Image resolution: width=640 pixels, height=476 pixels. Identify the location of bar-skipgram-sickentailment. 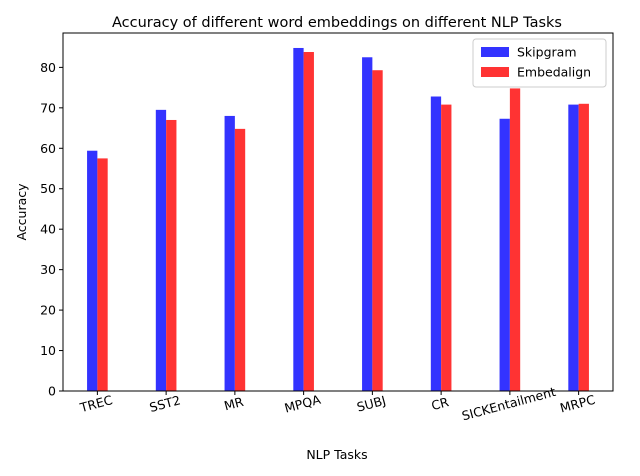
(504, 254).